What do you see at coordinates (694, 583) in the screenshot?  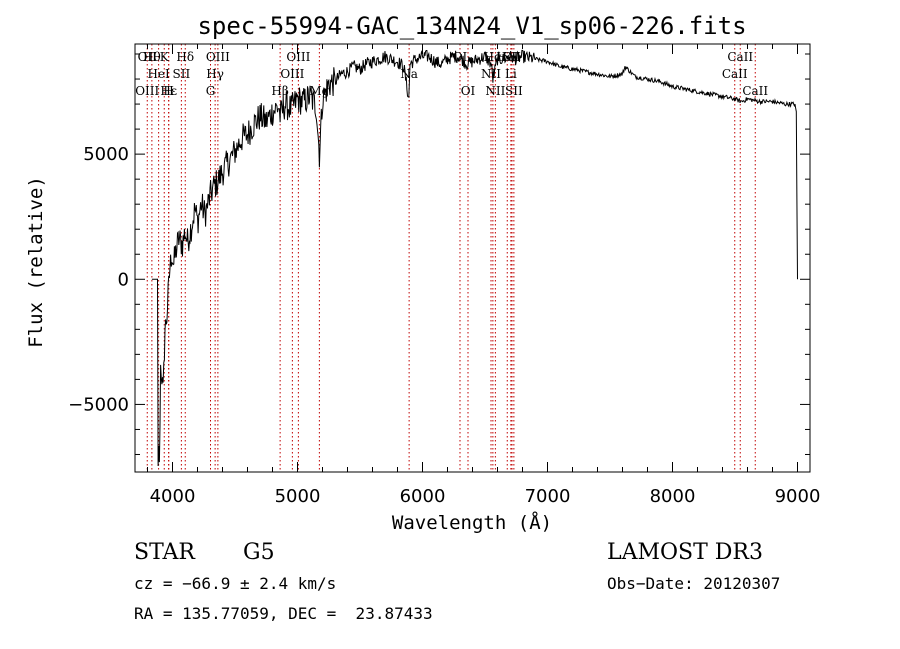 I see `obs-date-text: Obs−Date: 20120307` at bounding box center [694, 583].